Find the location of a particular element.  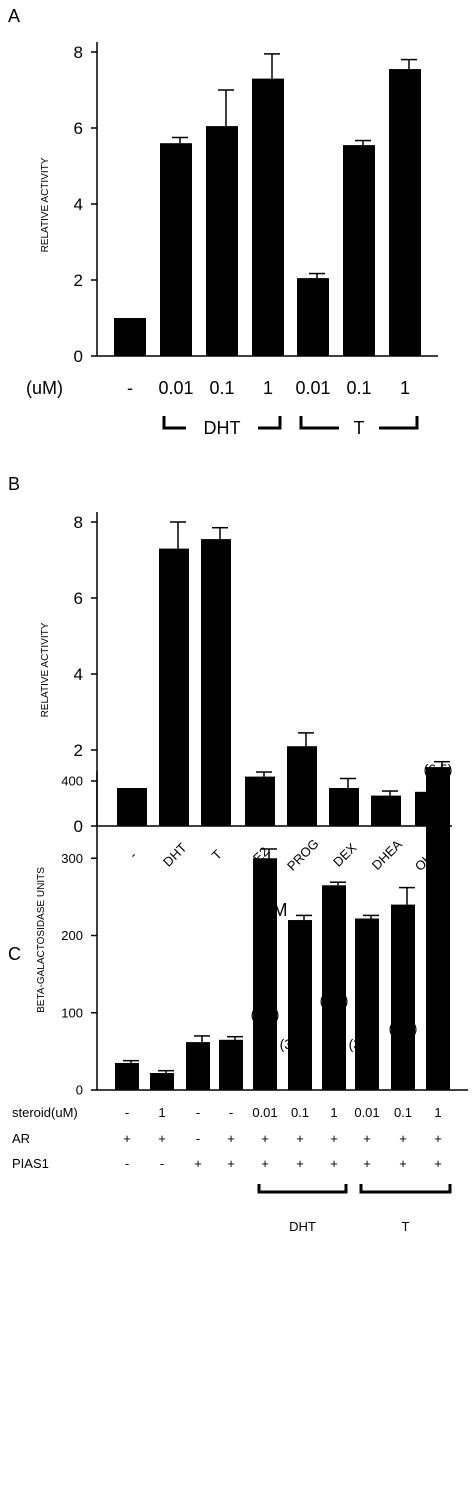

y-tick-label: 2 is located at coordinates (78, 280).